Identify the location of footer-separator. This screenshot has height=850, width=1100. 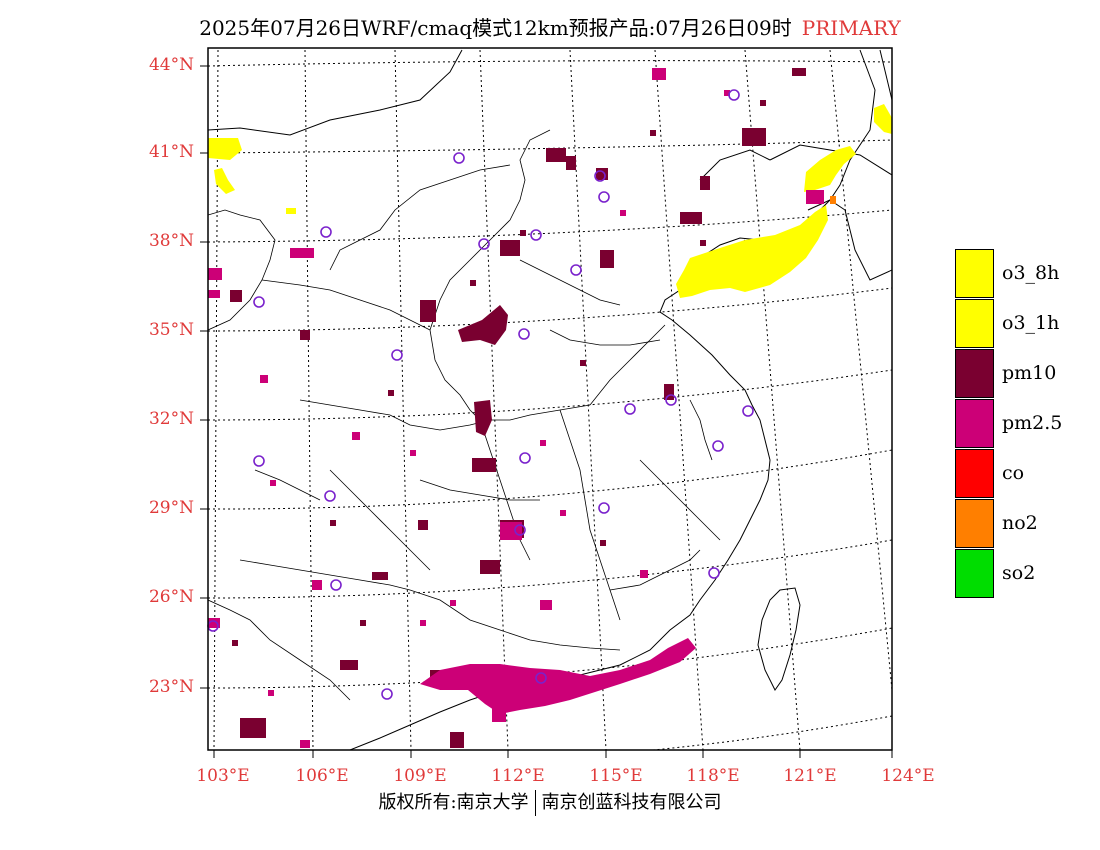
(535, 803).